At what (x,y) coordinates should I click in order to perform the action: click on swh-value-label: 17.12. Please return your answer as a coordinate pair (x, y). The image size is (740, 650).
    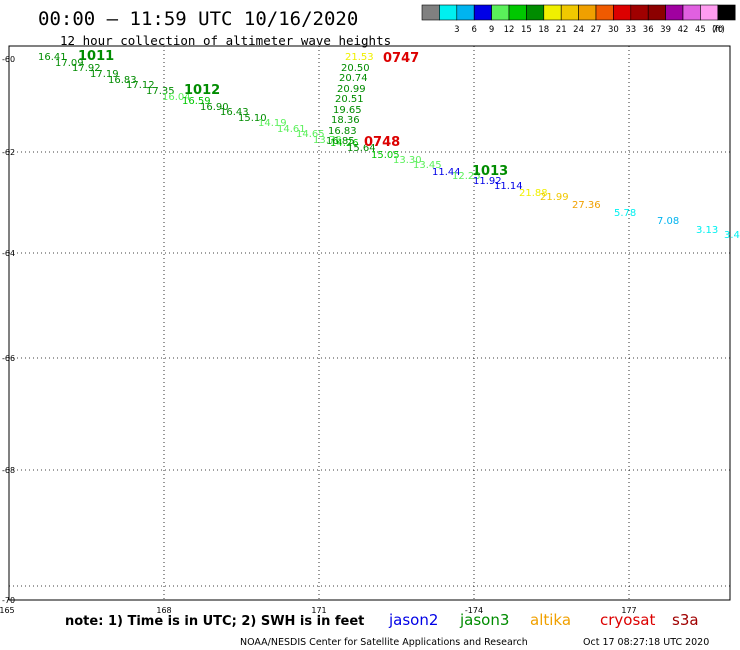
    Looking at the image, I should click on (140, 85).